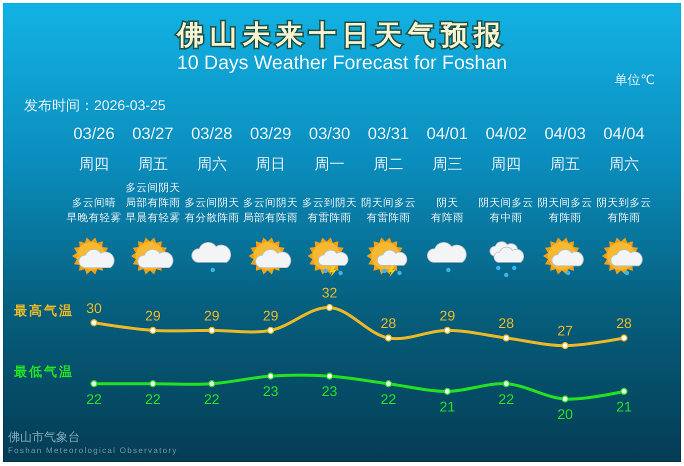 Image resolution: width=684 pixels, height=466 pixels. What do you see at coordinates (44, 437) in the screenshot?
I see `text: 佛山市气象台` at bounding box center [44, 437].